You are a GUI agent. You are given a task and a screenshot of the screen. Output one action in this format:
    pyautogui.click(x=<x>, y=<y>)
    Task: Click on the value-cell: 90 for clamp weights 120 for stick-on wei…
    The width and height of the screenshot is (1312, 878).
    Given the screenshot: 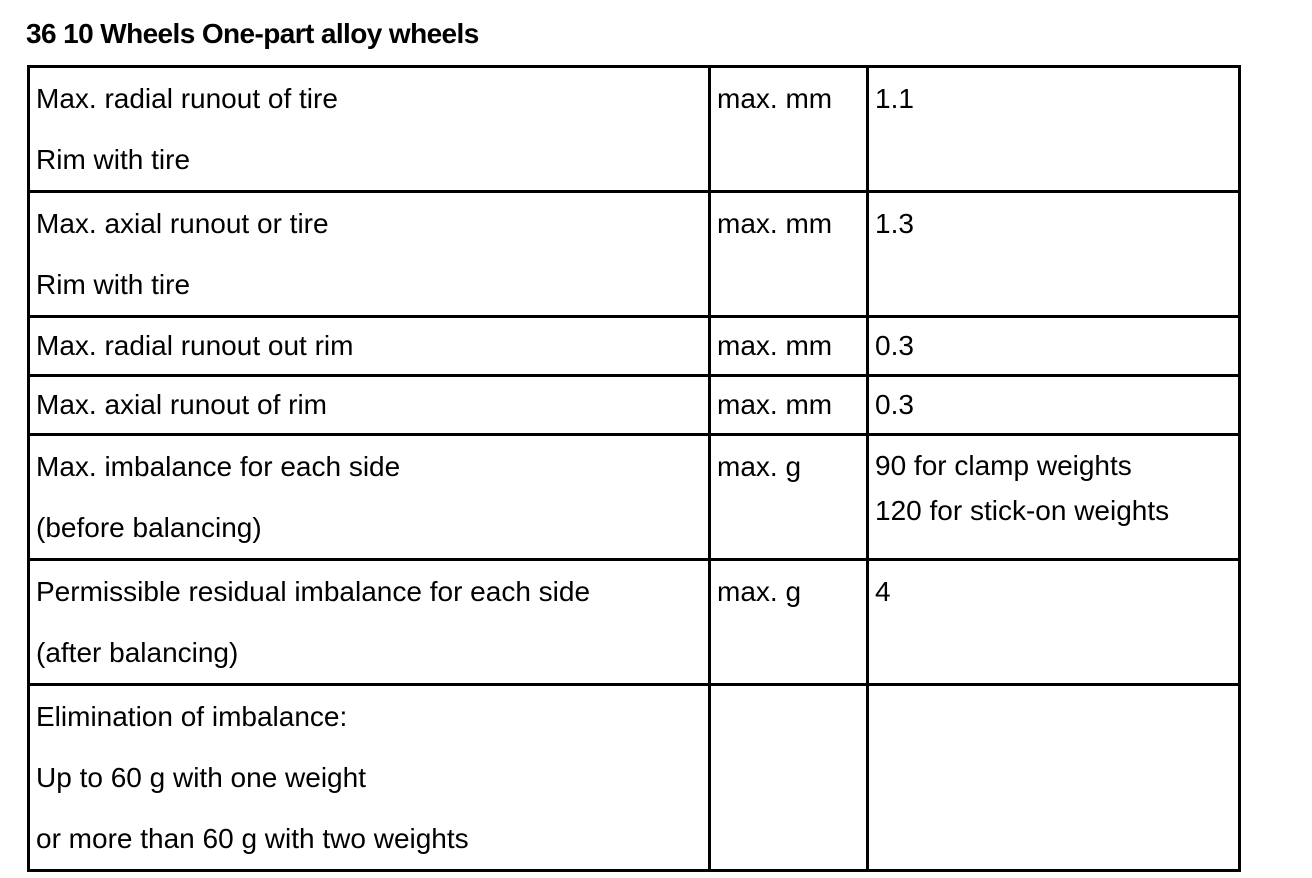 What is the action you would take?
    pyautogui.click(x=1053, y=497)
    